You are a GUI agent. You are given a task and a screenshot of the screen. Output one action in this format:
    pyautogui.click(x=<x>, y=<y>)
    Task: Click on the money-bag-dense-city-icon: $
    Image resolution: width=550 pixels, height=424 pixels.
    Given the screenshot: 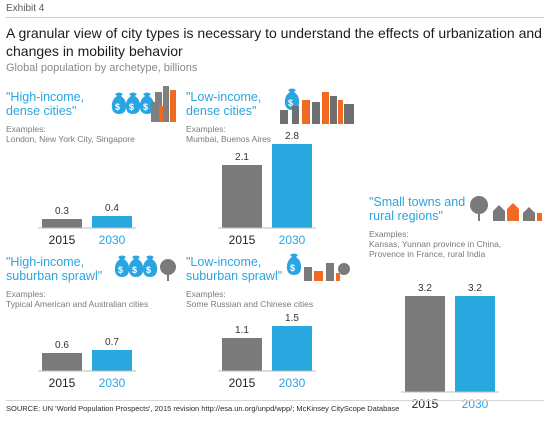 What is the action you would take?
    pyautogui.click(x=317, y=106)
    